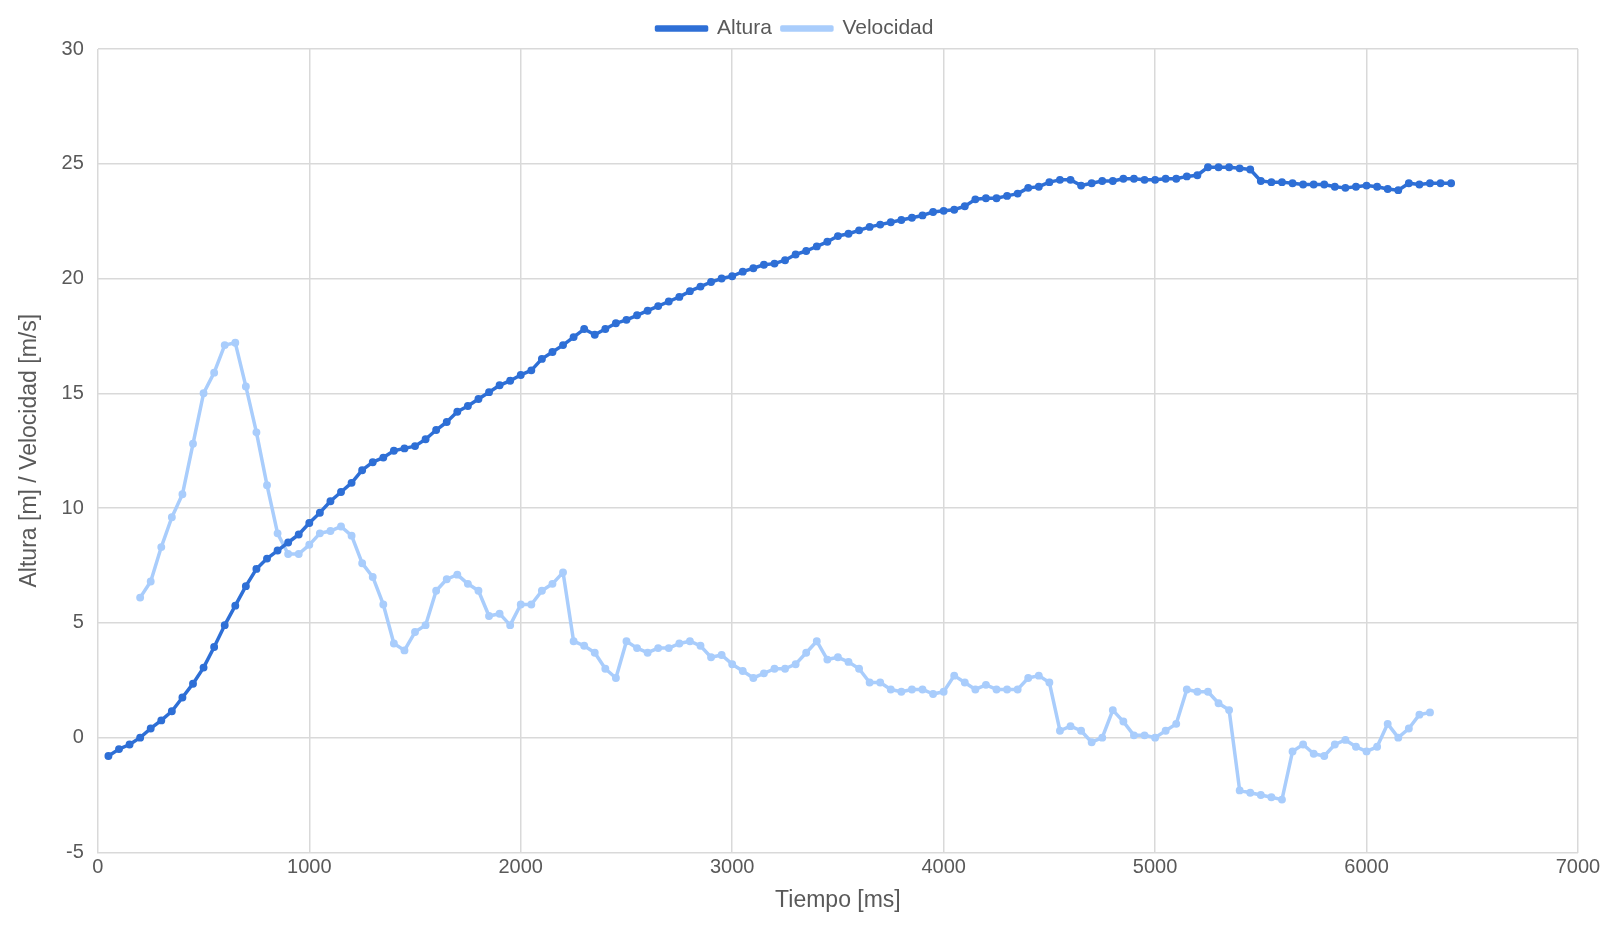  I want to click on x-tick-label: 6000, so click(1366, 865).